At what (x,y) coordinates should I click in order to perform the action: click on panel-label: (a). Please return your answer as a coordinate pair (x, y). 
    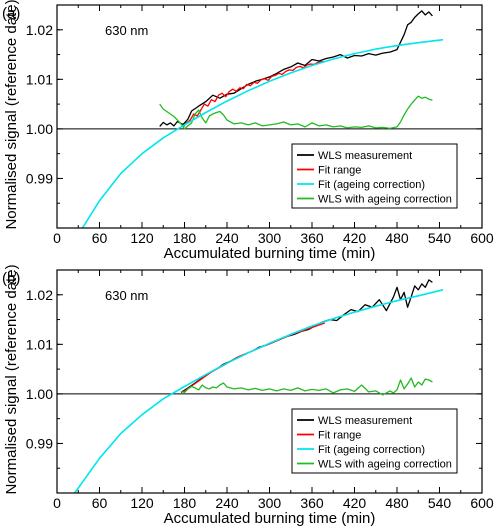
    Looking at the image, I should click on (11, 13).